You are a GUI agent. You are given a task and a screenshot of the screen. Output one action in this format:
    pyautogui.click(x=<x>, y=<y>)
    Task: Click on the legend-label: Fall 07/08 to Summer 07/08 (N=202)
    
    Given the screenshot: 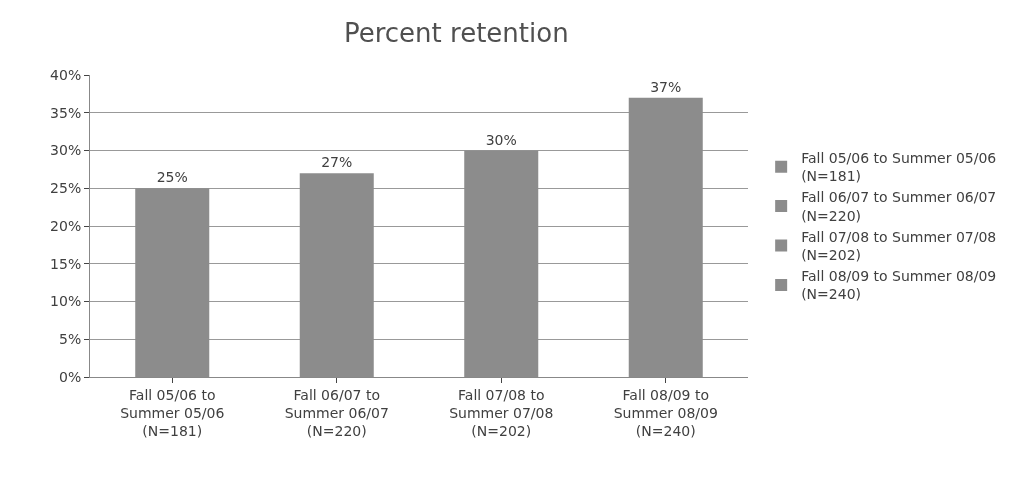 What is the action you would take?
    pyautogui.click(x=899, y=246)
    